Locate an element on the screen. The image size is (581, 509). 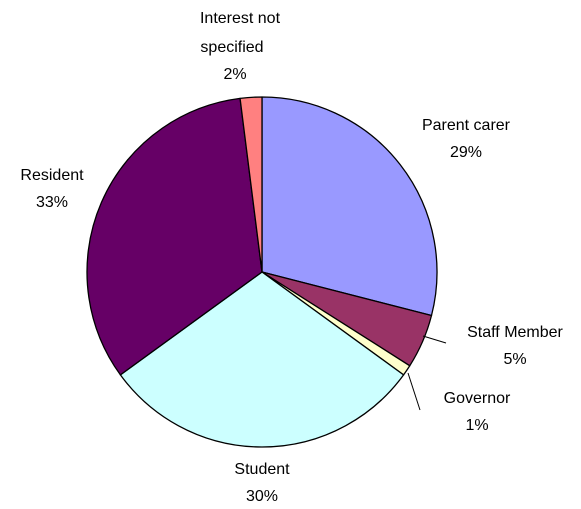
data-label-interest-not-specified: specified is located at coordinates (231, 47).